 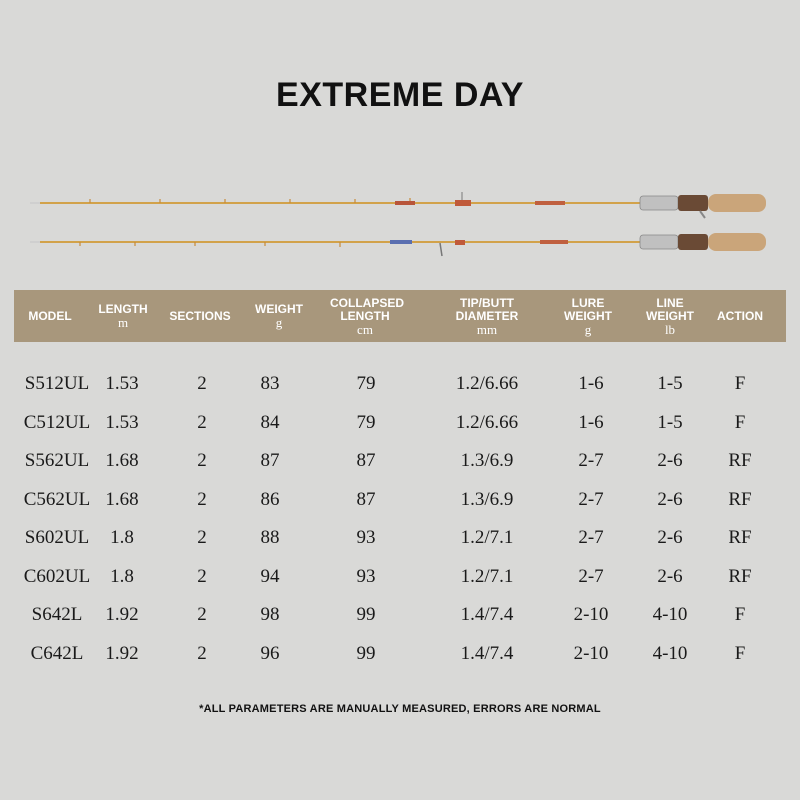 What do you see at coordinates (270, 422) in the screenshot?
I see `cell-weight: 84` at bounding box center [270, 422].